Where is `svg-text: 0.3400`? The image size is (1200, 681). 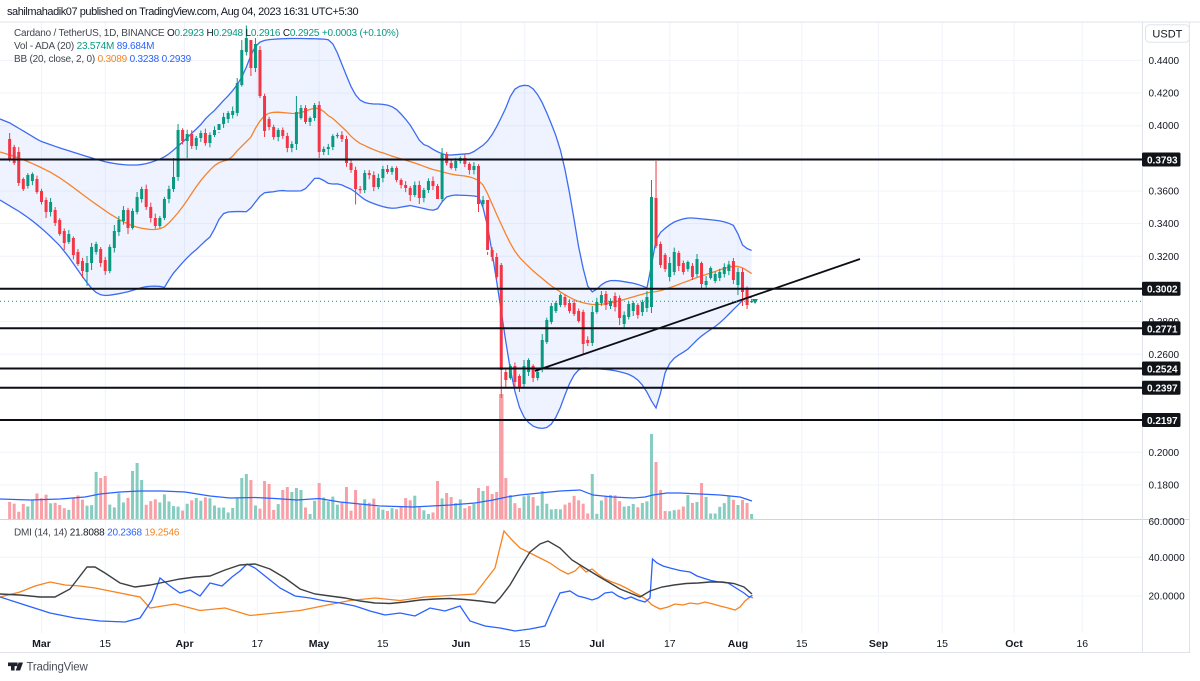
svg-text: 0.3400 is located at coordinates (1164, 224).